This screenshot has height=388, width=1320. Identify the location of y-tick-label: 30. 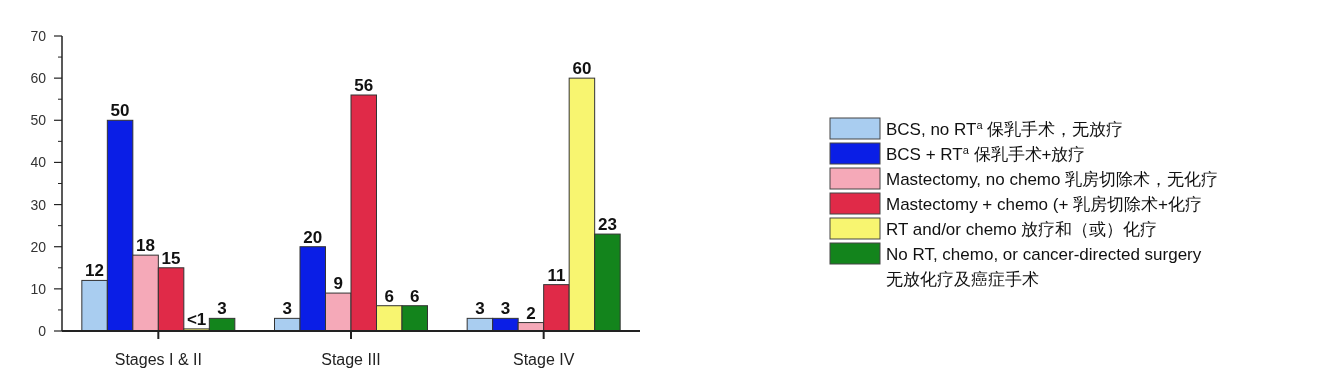
(38, 204).